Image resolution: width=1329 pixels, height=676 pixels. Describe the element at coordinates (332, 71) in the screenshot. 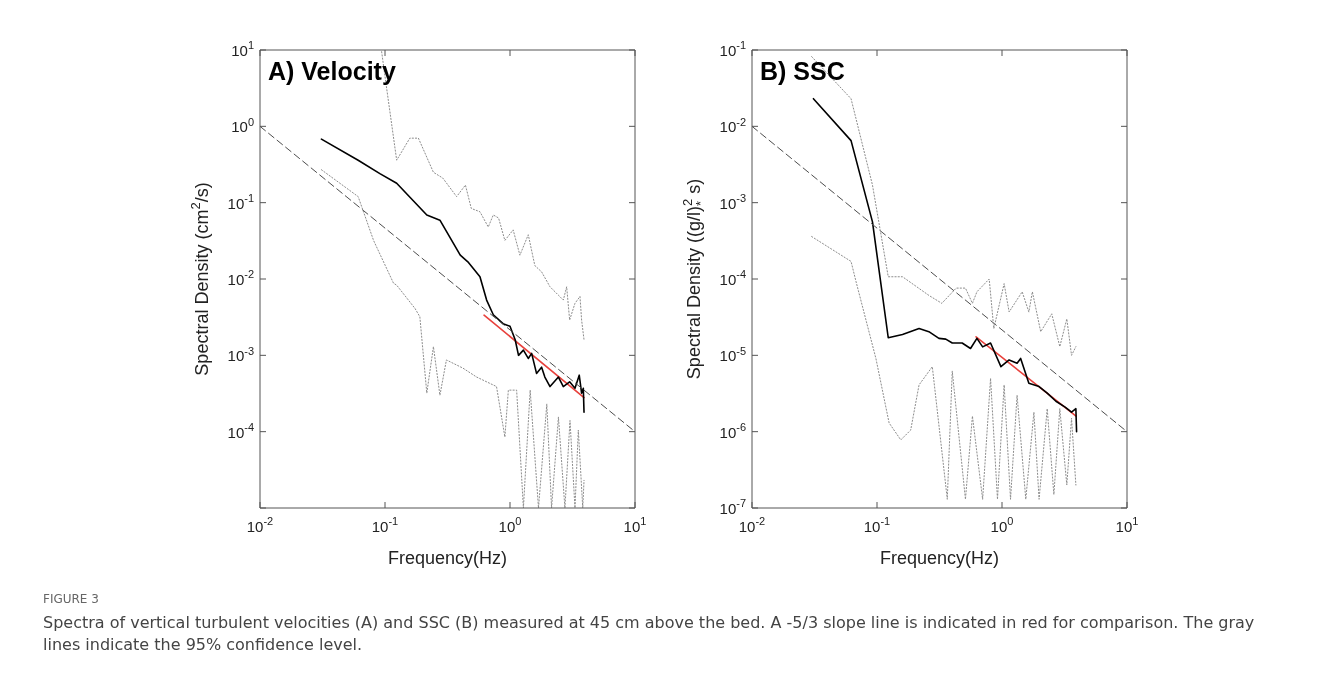

I see `chart-title: A) Velocity` at that location.